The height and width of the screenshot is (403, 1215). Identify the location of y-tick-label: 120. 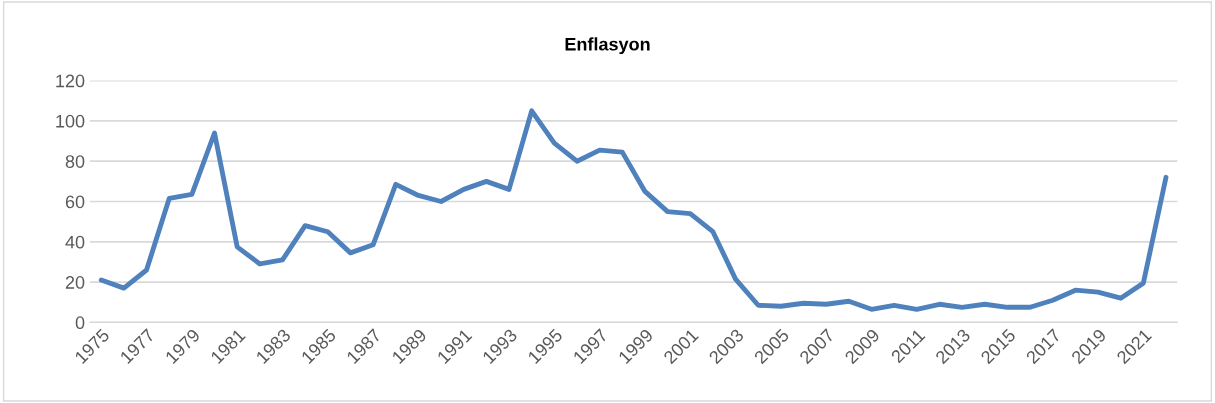
(70, 81).